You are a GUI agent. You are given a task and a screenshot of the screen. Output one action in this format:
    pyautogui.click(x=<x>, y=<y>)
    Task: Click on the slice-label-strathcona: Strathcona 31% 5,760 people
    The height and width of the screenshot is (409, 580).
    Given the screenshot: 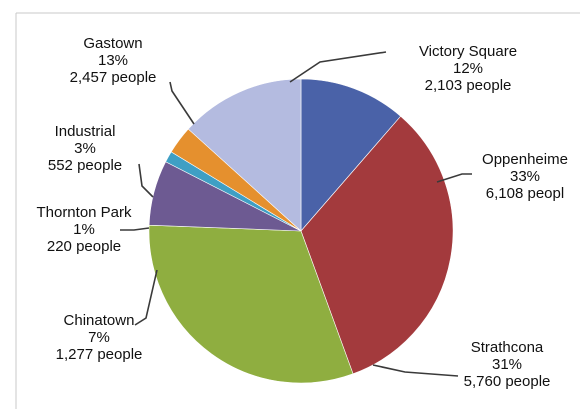 What is the action you would take?
    pyautogui.click(x=507, y=364)
    